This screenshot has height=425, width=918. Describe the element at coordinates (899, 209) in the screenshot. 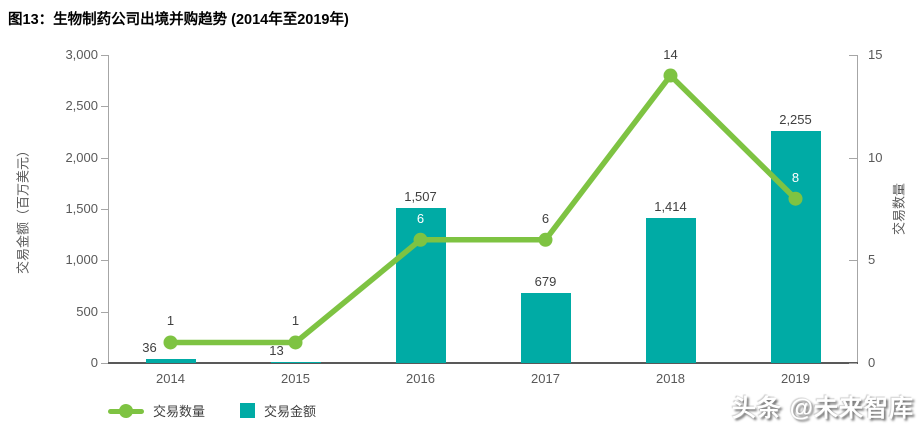

I see `right-axis-title: 交易数量` at that location.